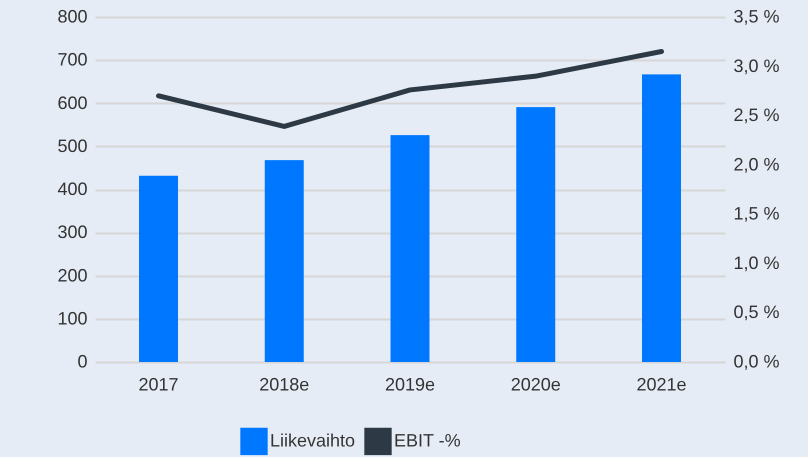 The height and width of the screenshot is (457, 808). I want to click on y2-tick-label: 3,0 %, so click(757, 66).